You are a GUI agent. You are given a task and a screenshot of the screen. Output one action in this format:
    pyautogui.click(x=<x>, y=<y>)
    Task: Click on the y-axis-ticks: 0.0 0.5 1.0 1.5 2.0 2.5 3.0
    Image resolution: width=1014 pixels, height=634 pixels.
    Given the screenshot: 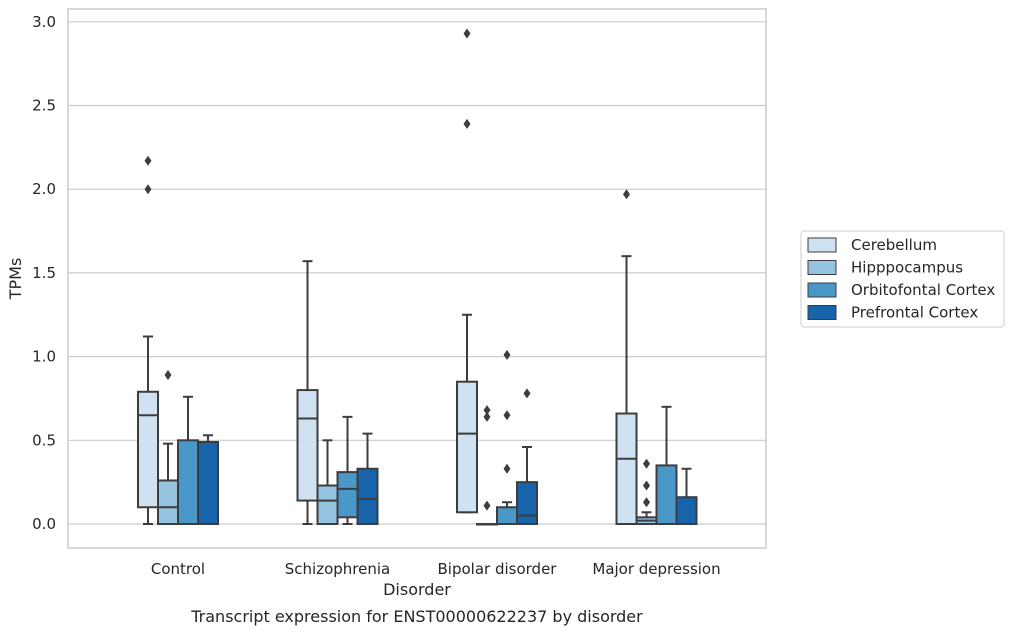 What is the action you would take?
    pyautogui.click(x=44, y=273)
    